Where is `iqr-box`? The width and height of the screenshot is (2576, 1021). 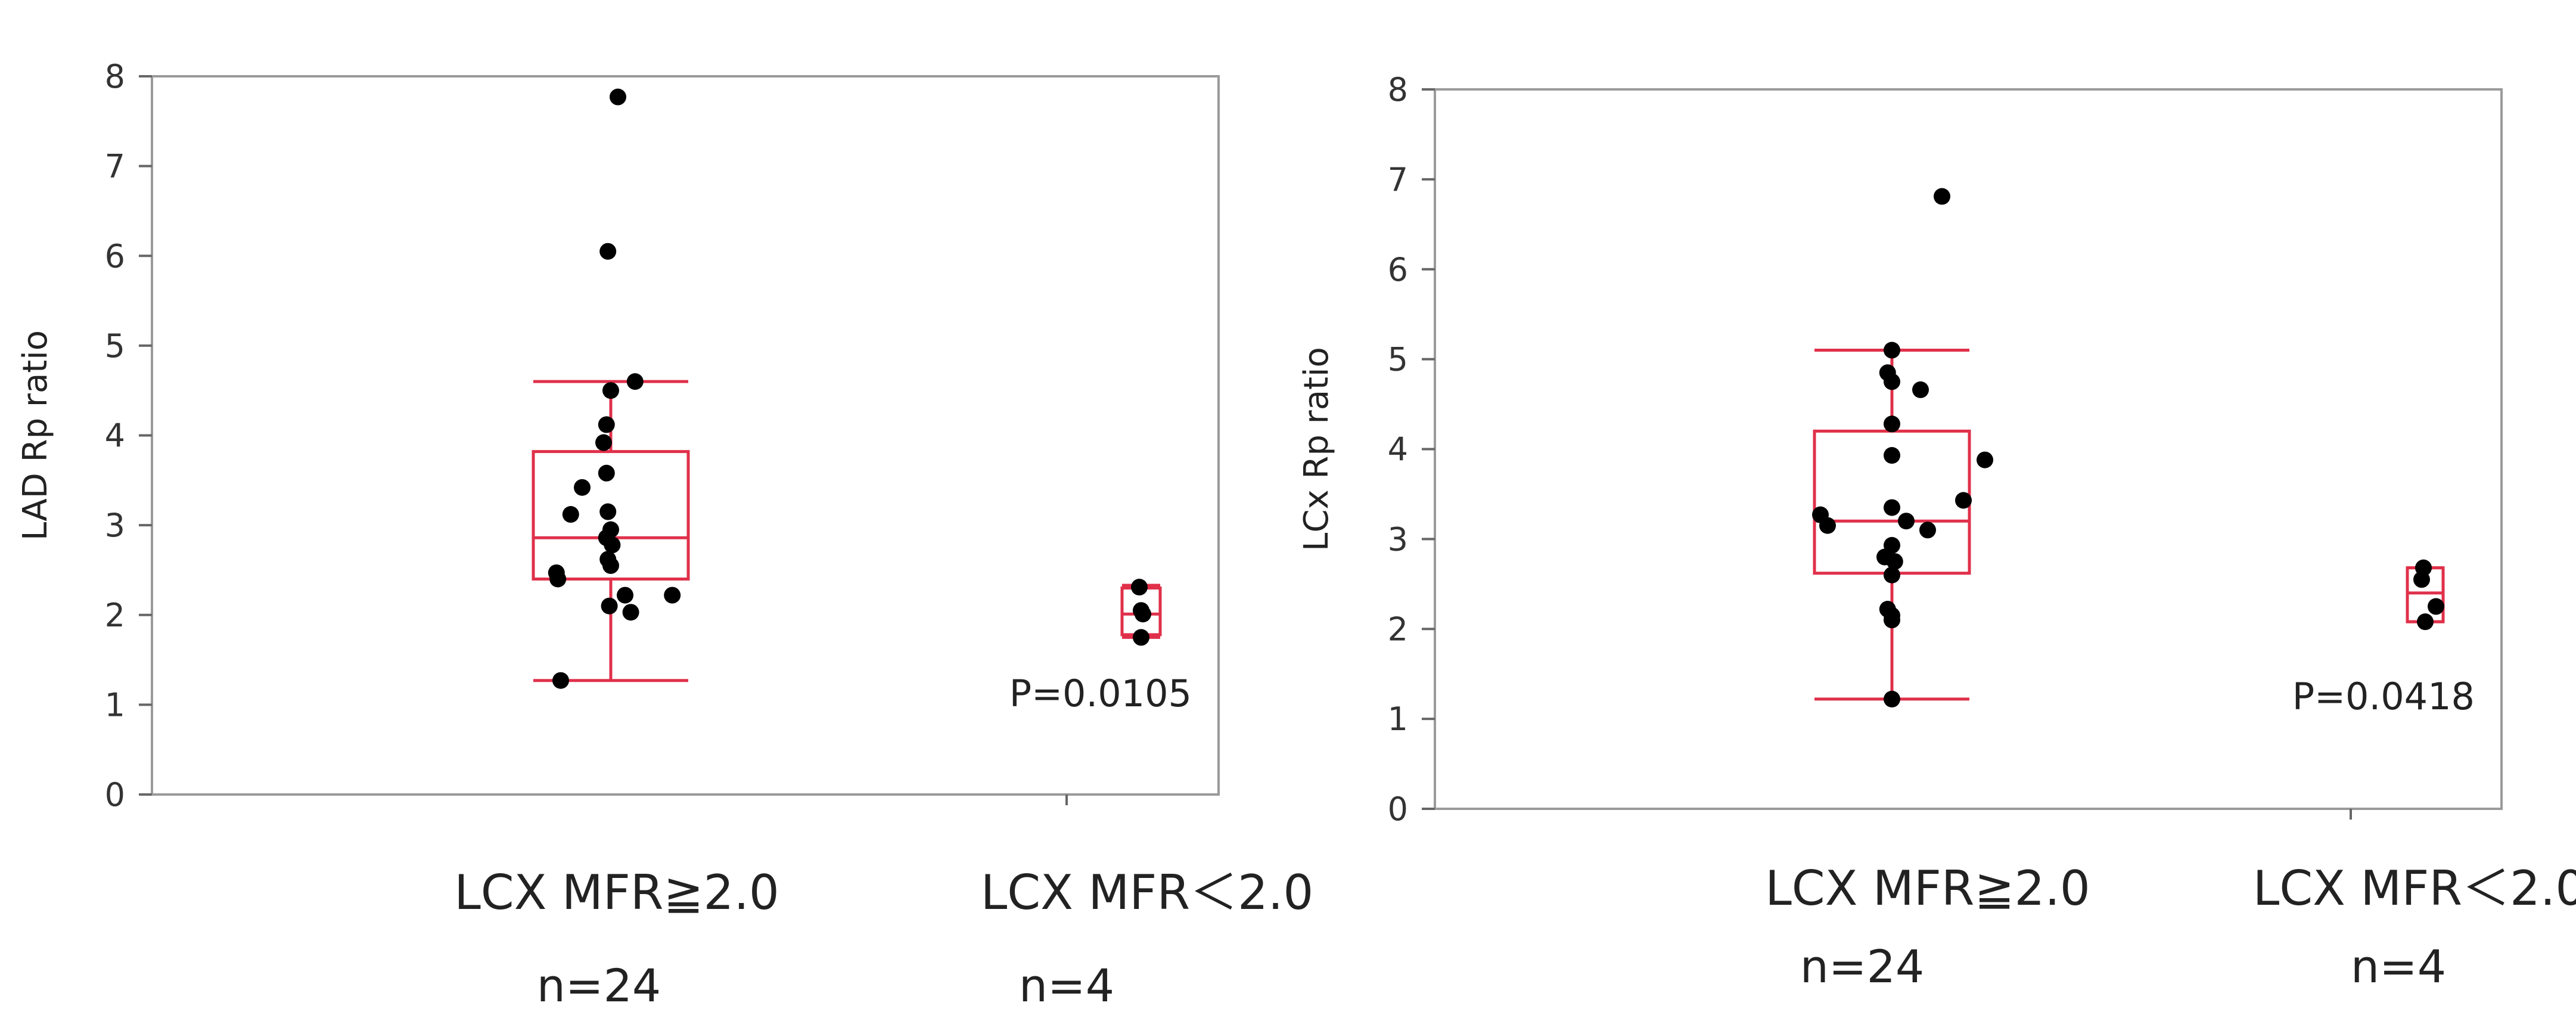
iqr-box is located at coordinates (611, 515).